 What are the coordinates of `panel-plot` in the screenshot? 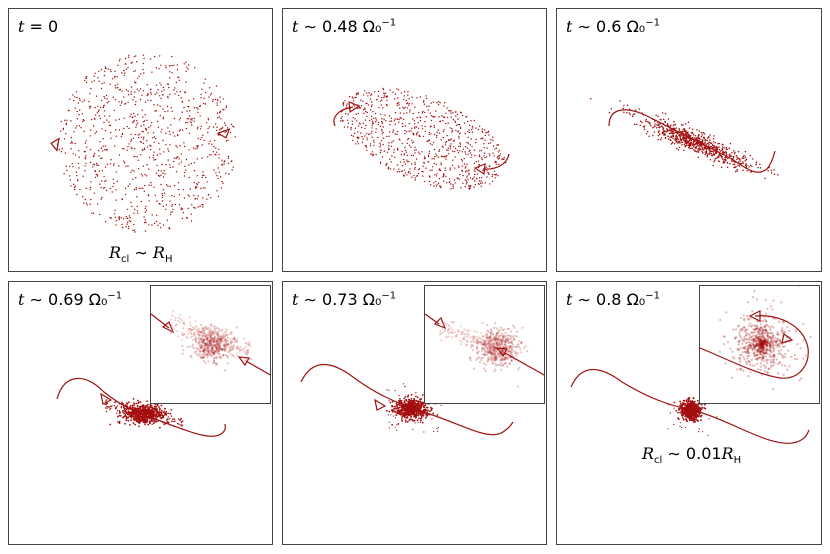 It's located at (407, 400).